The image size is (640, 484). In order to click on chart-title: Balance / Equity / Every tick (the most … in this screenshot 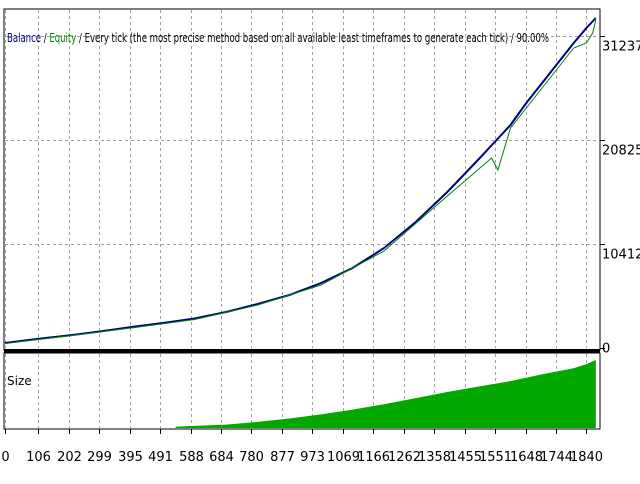, I will do `click(278, 38)`.